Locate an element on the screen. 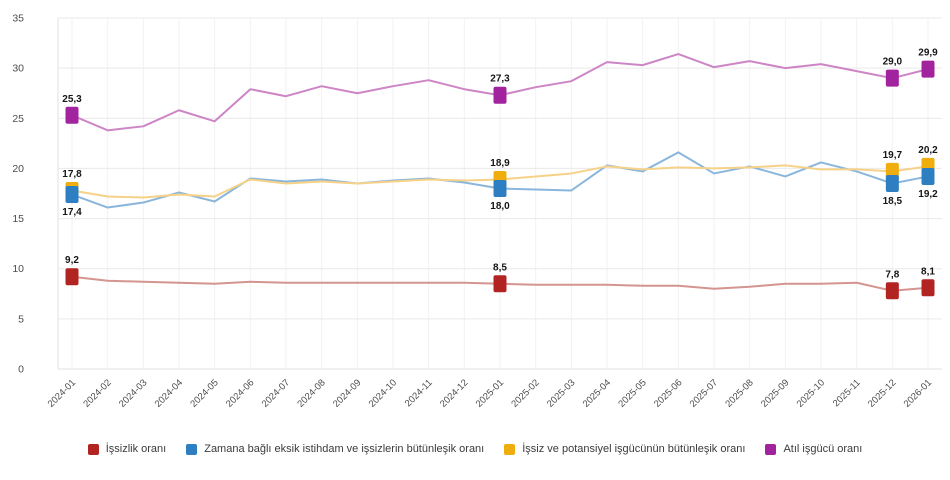  point-value-label: 7,8 is located at coordinates (892, 274).